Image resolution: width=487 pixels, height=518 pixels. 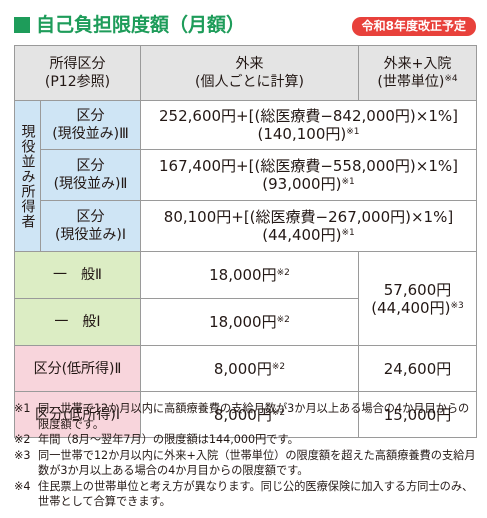 I want to click on note-mark: ※2, so click(x=22, y=439).